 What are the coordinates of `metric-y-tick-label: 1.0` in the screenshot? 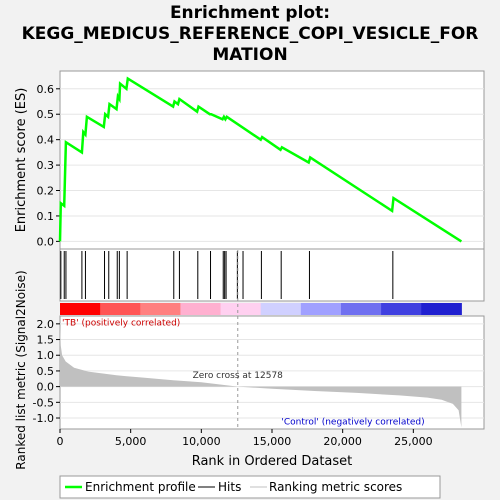 It's located at (46, 355).